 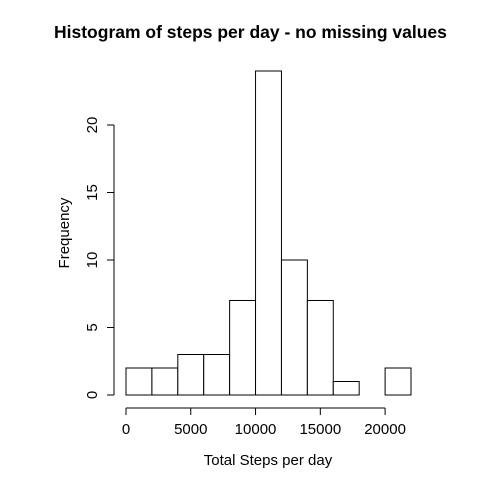 What do you see at coordinates (92, 192) in the screenshot?
I see `y-tick-label: 15` at bounding box center [92, 192].